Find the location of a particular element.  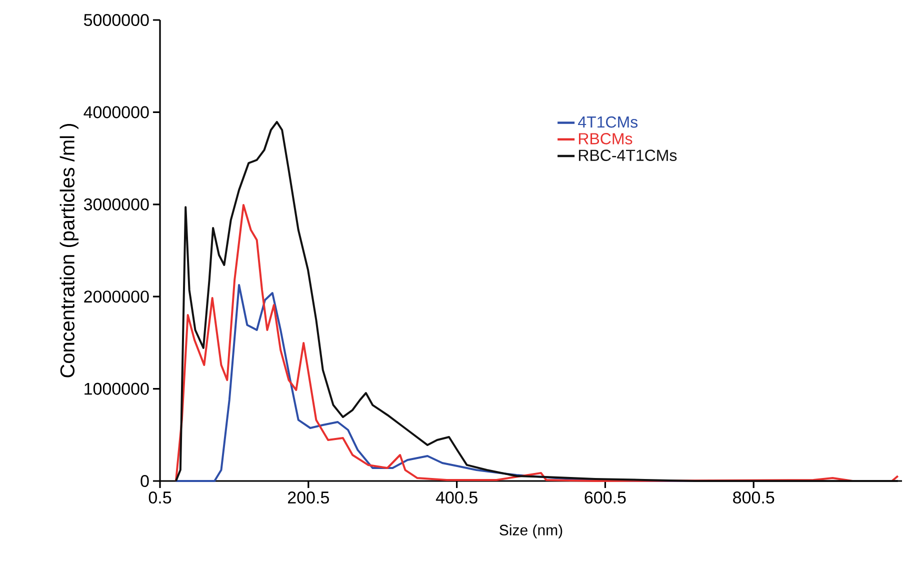

x-tick-label: 0.5 is located at coordinates (160, 498).